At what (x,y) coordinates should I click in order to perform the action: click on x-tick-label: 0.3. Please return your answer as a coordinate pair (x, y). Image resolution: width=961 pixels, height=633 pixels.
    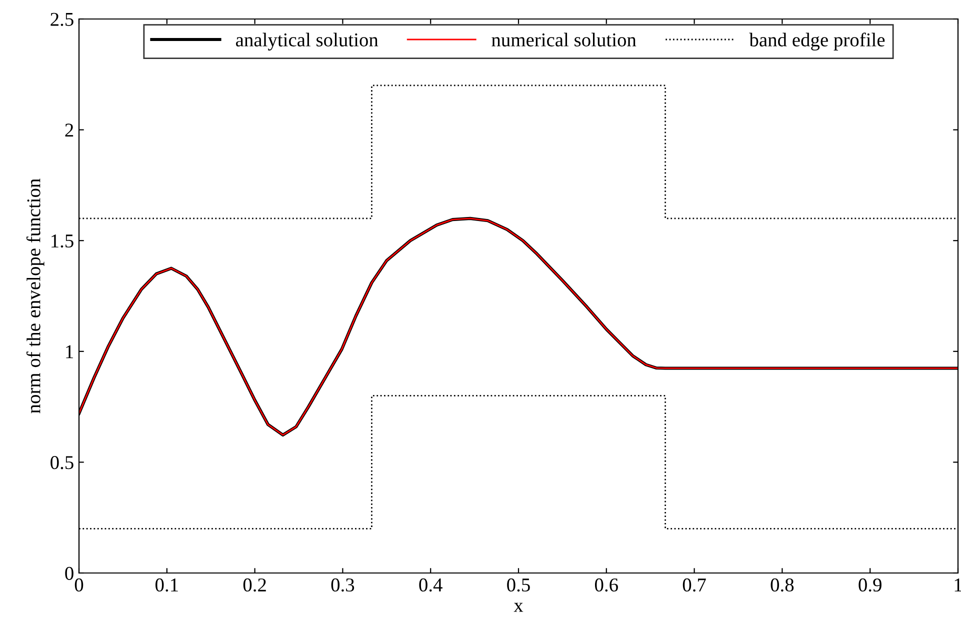
    Looking at the image, I should click on (342, 585).